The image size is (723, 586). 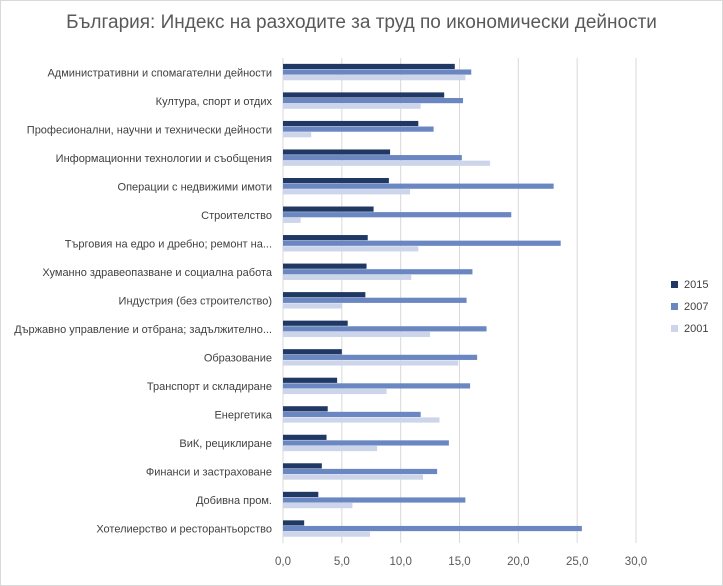 What do you see at coordinates (636, 562) in the screenshot?
I see `x-tick-label: 30,0` at bounding box center [636, 562].